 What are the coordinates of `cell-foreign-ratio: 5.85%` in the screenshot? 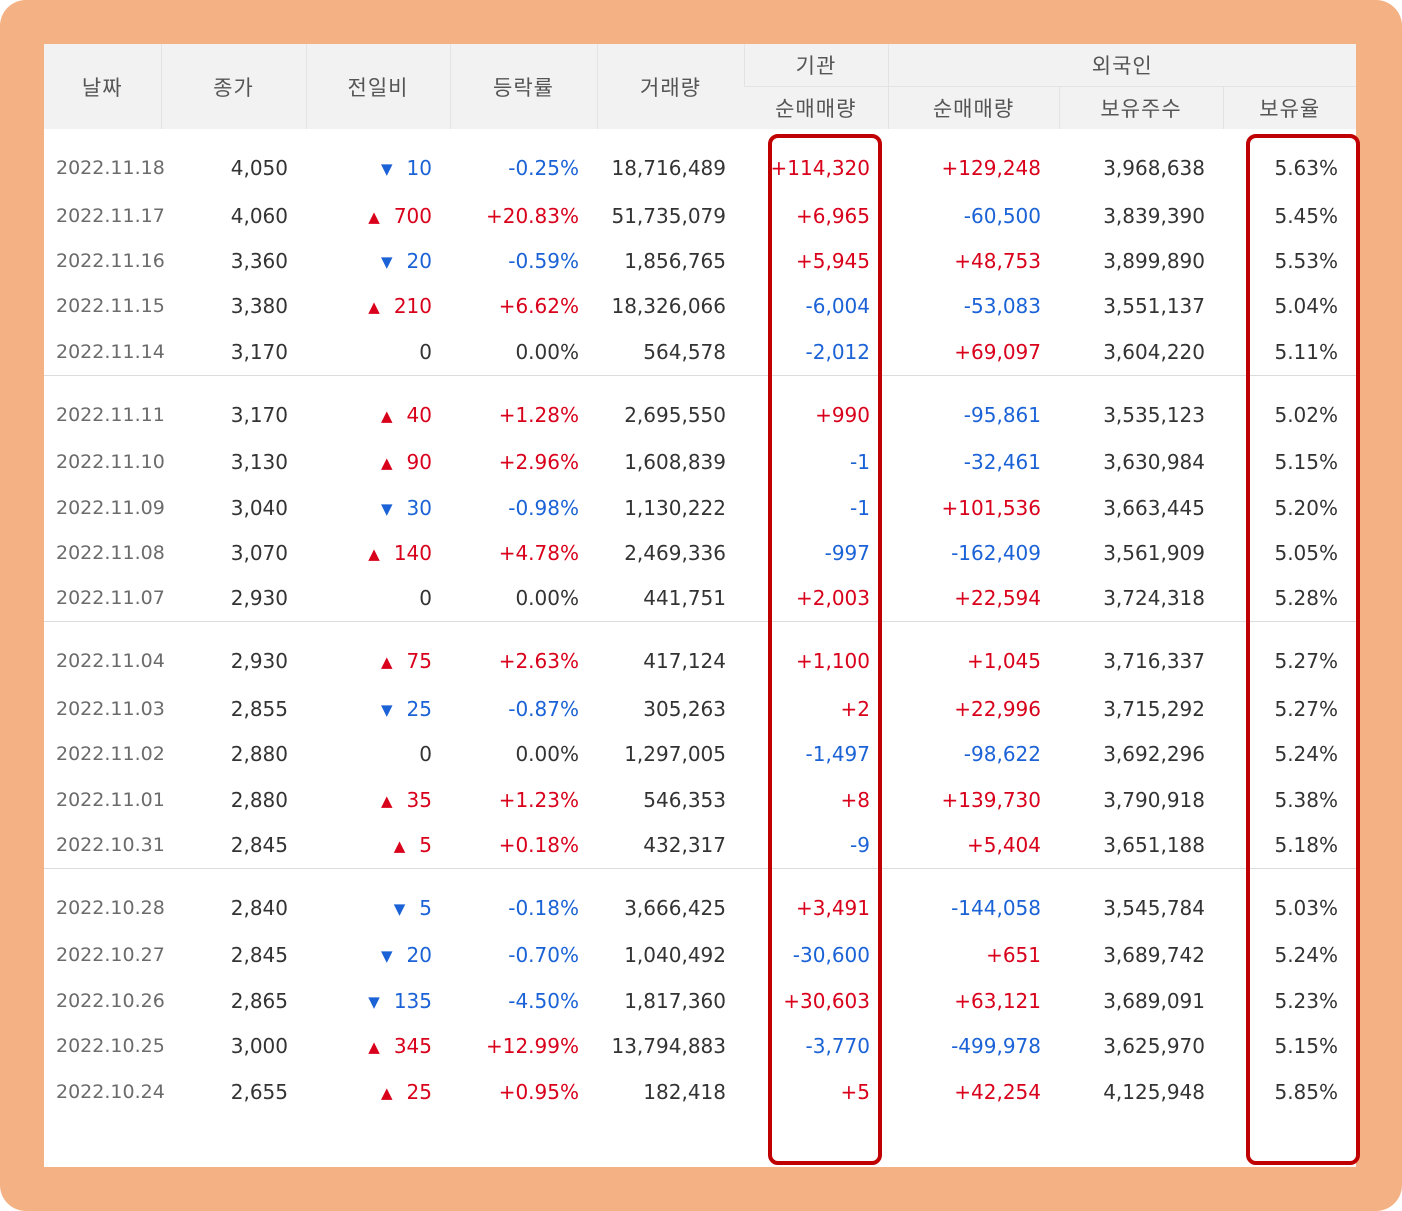 It's located at (1306, 1091).